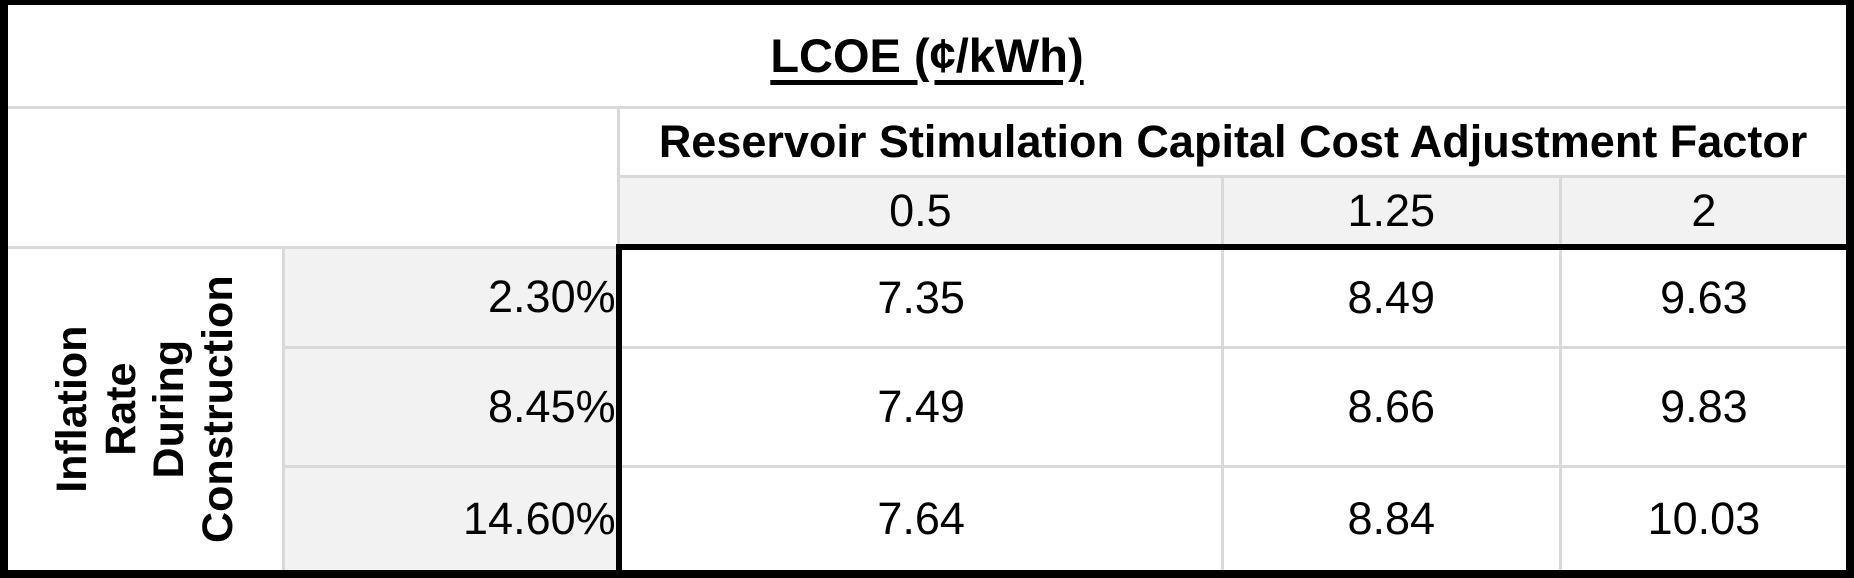 Image resolution: width=1854 pixels, height=578 pixels. What do you see at coordinates (451, 519) in the screenshot?
I see `row-label-3: 14.60%` at bounding box center [451, 519].